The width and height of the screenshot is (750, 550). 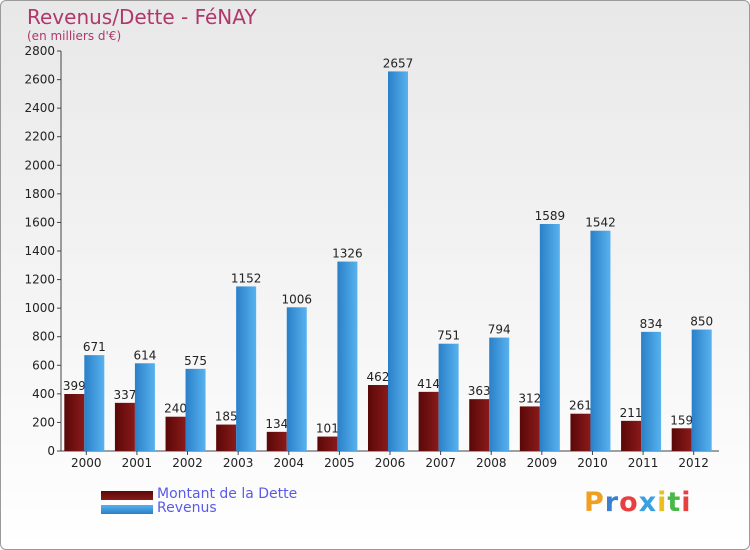 What do you see at coordinates (43, 337) in the screenshot?
I see `y-tick-label: 800` at bounding box center [43, 337].